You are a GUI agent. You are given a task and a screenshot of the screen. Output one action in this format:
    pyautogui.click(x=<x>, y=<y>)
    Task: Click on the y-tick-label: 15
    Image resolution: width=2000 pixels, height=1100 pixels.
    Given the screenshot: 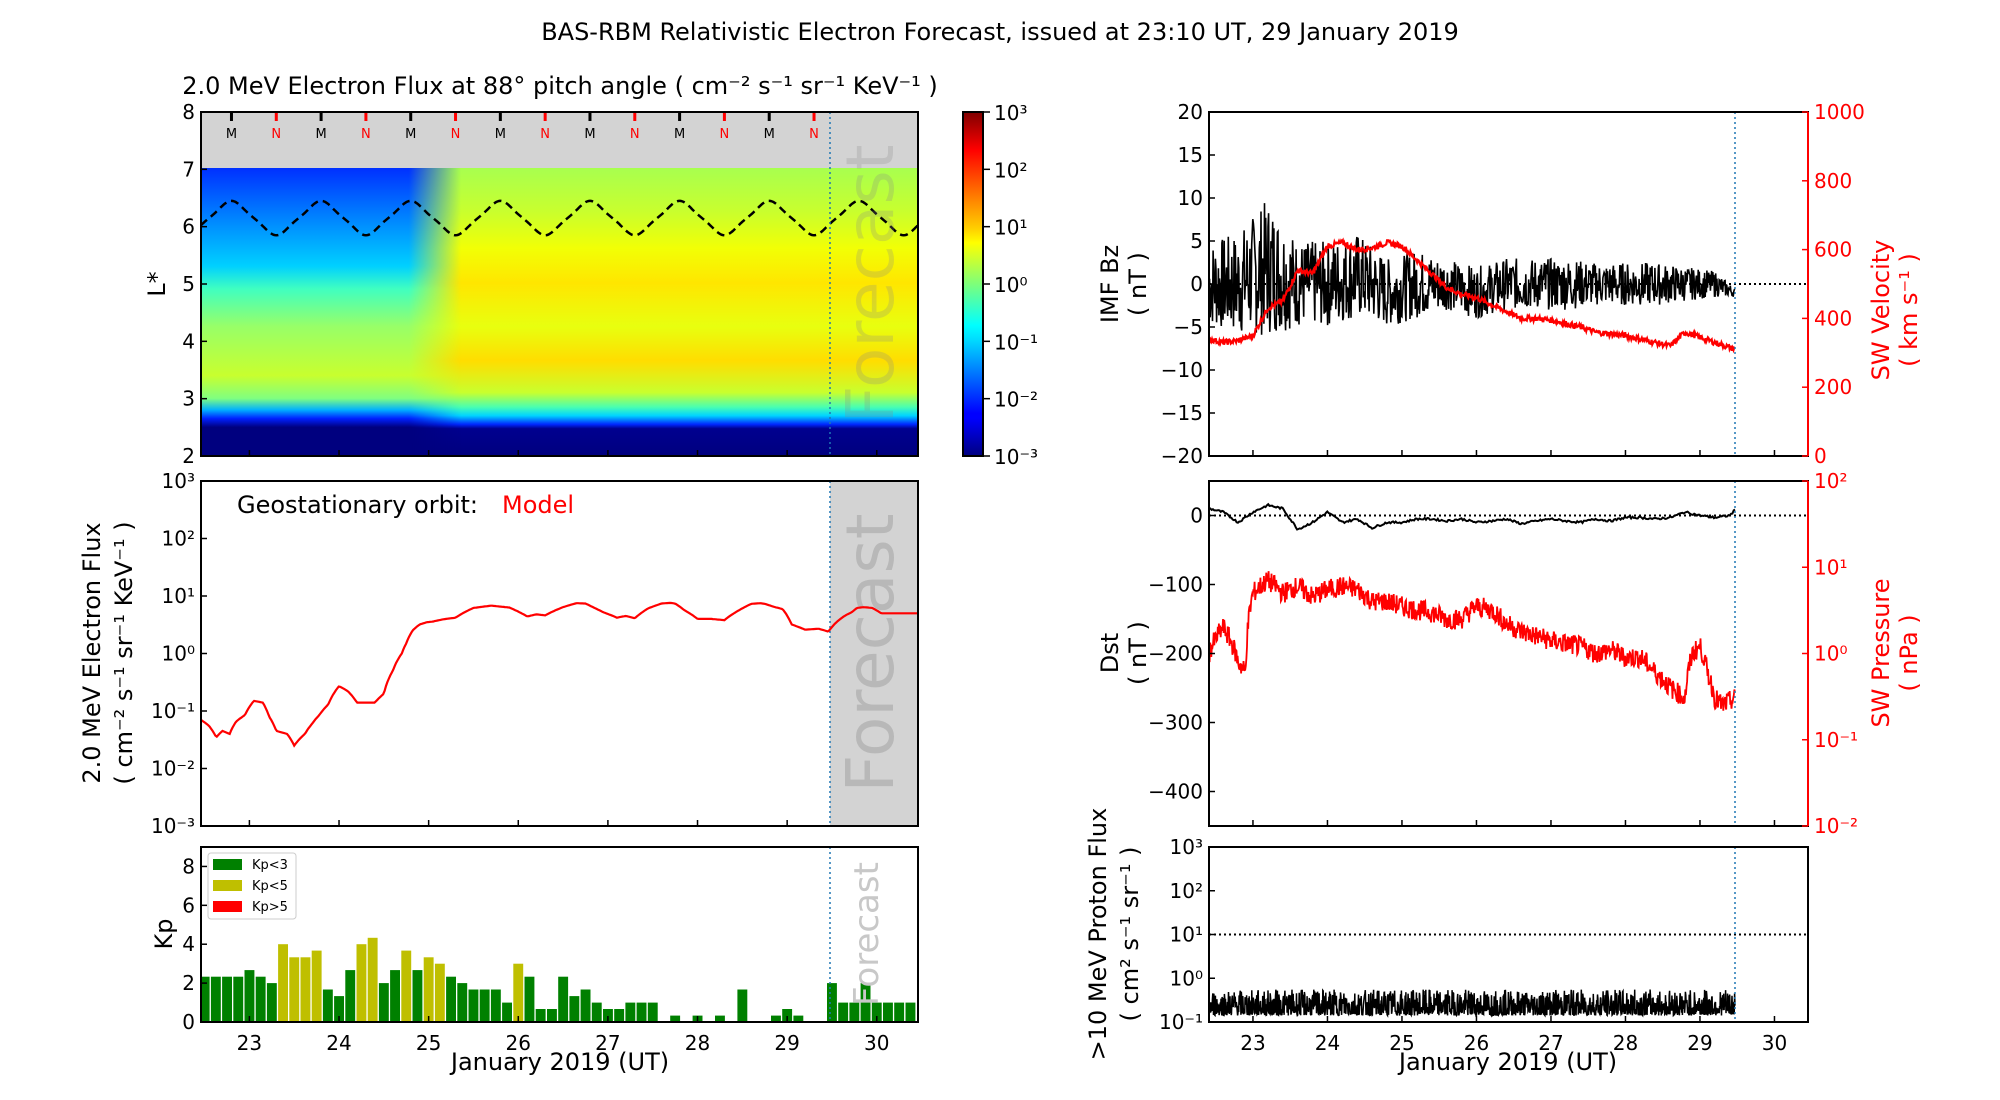 What is the action you would take?
    pyautogui.click(x=1190, y=155)
    